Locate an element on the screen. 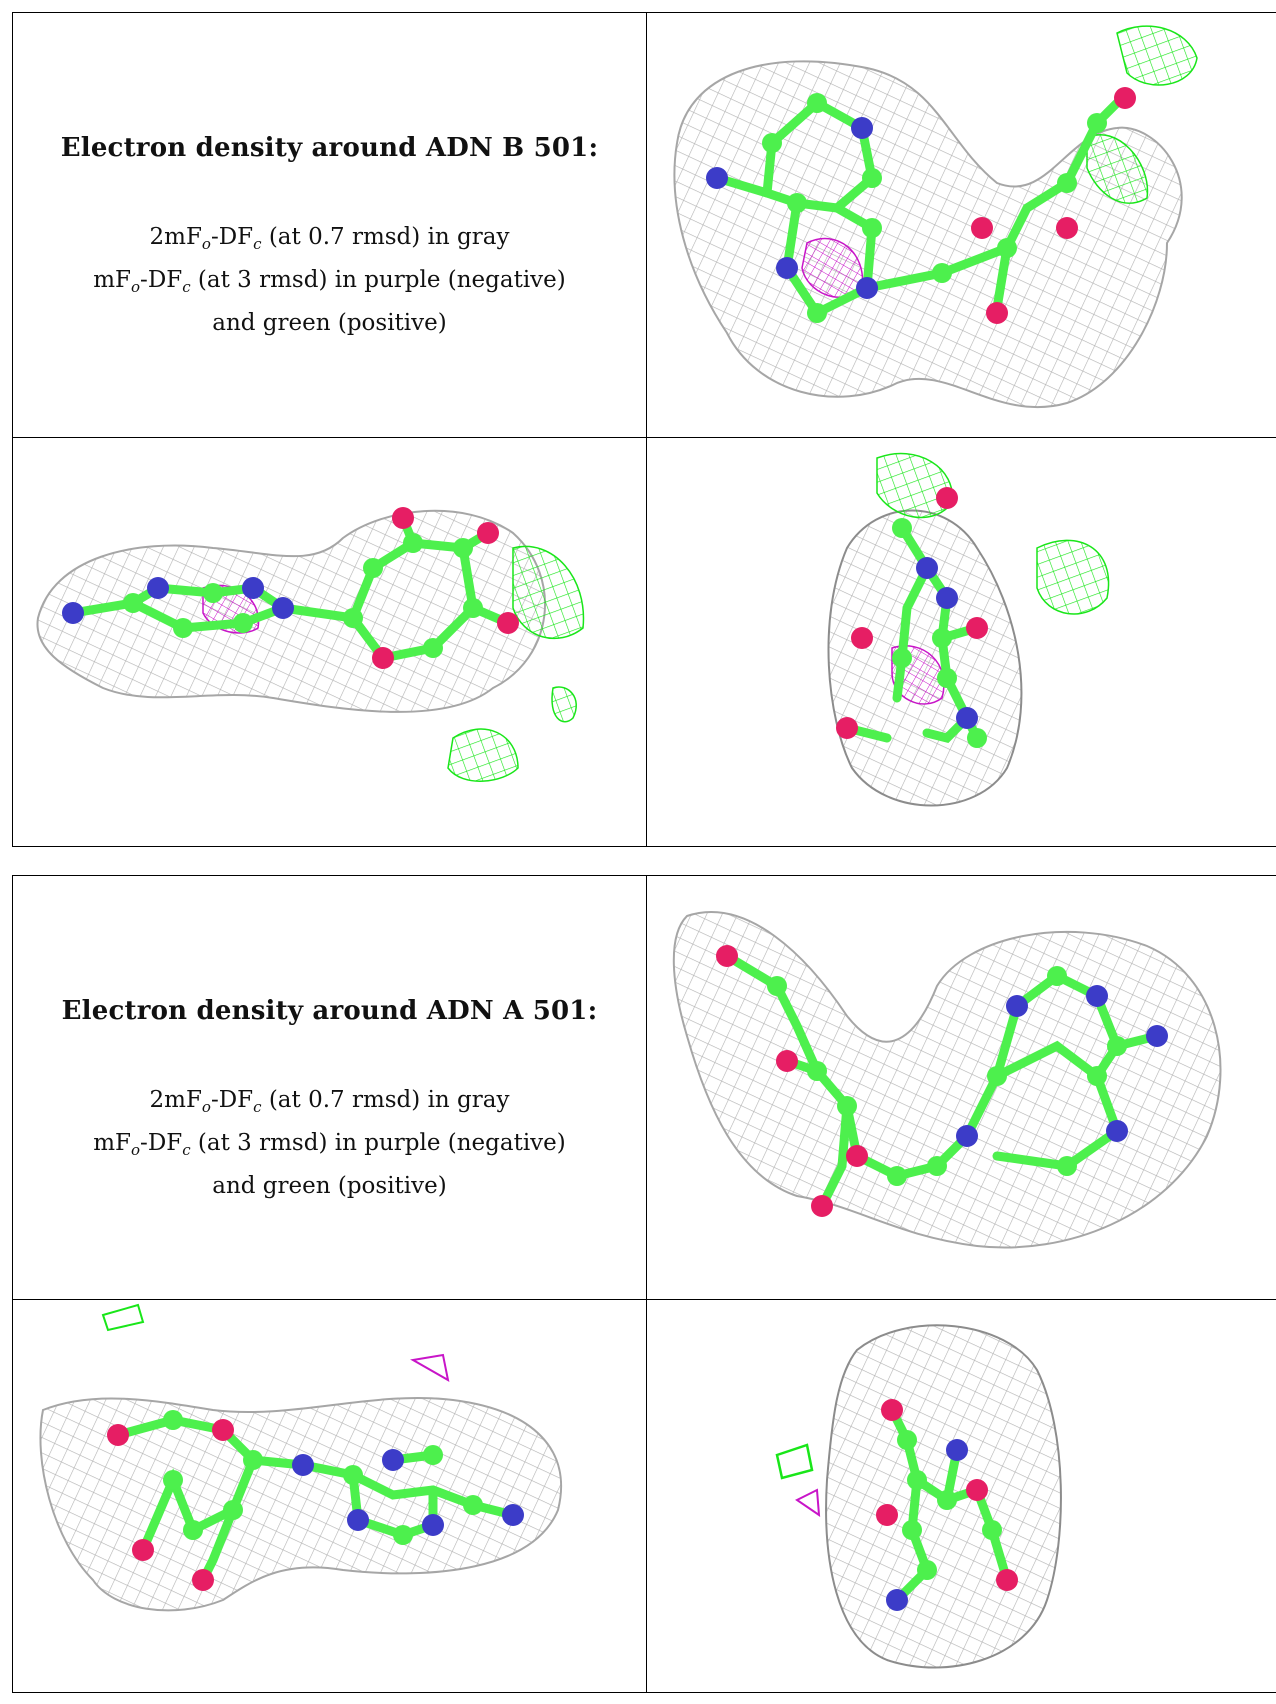  block-heading: Electron density around ADN A 501: is located at coordinates (329, 1011).